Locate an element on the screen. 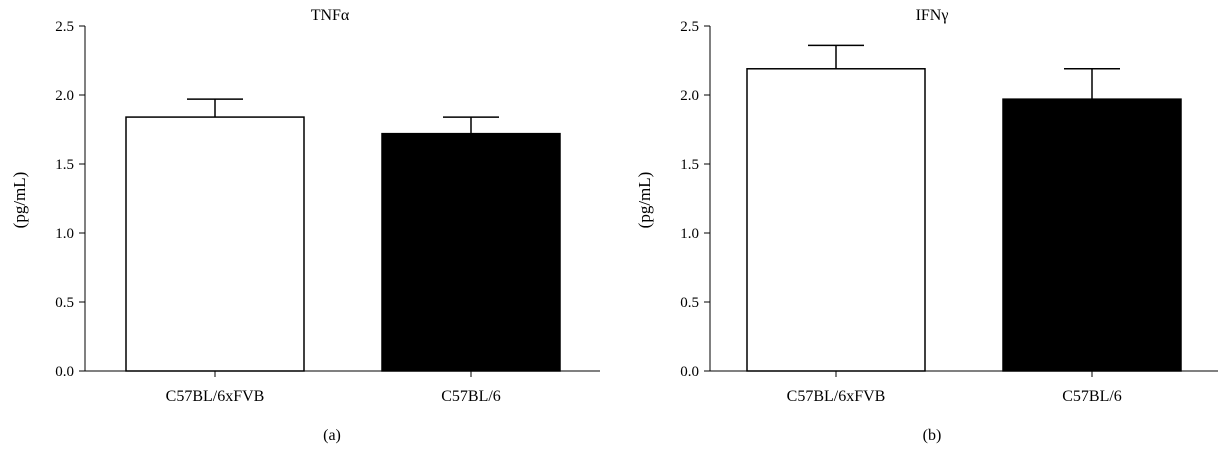 This screenshot has height=453, width=1218. chart-title: IFNγ is located at coordinates (932, 15).